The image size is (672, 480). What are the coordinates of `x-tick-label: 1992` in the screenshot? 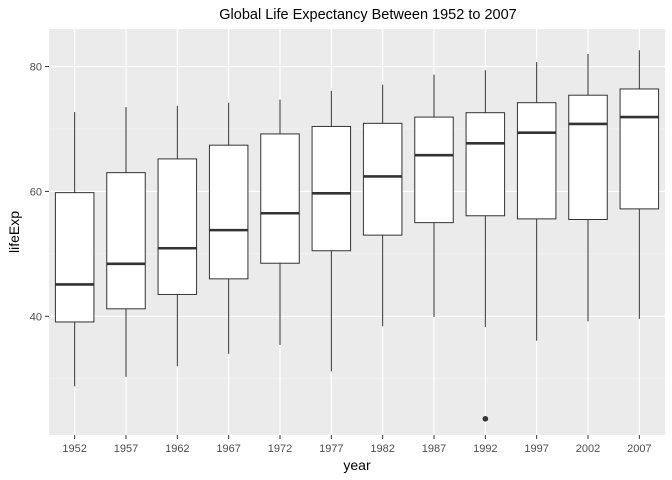 It's located at (485, 449).